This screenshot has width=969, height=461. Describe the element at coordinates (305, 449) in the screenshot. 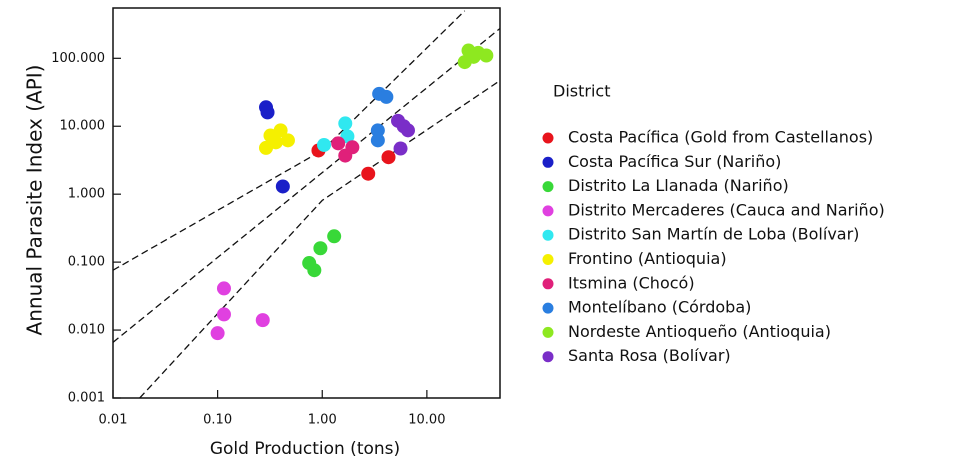

I see `x-axis-title: Gold Production (tons)` at that location.